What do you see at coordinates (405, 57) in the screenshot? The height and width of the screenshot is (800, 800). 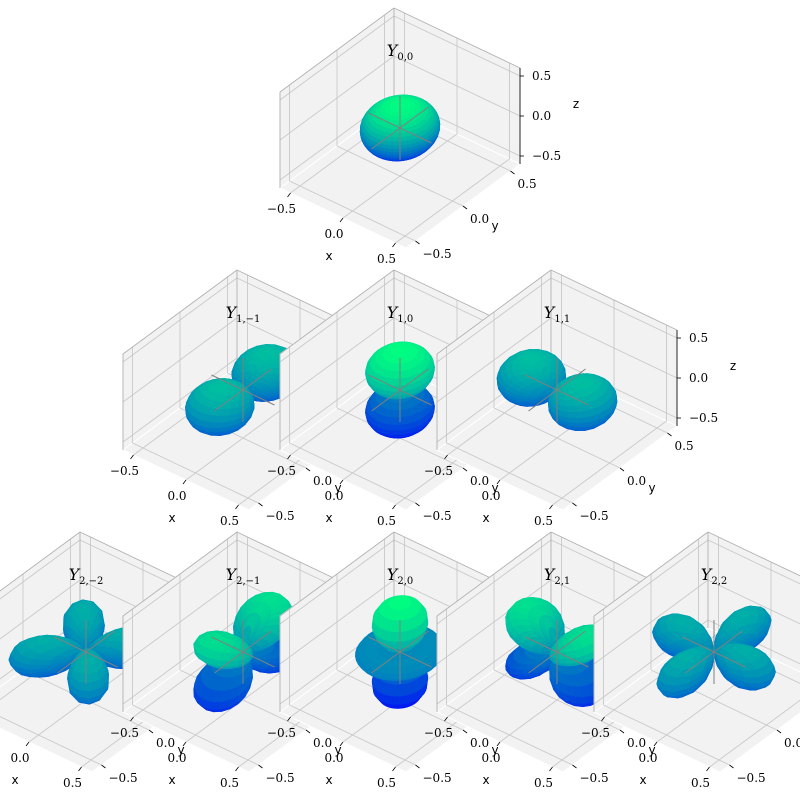 I see `title-subscript: 0,0` at bounding box center [405, 57].